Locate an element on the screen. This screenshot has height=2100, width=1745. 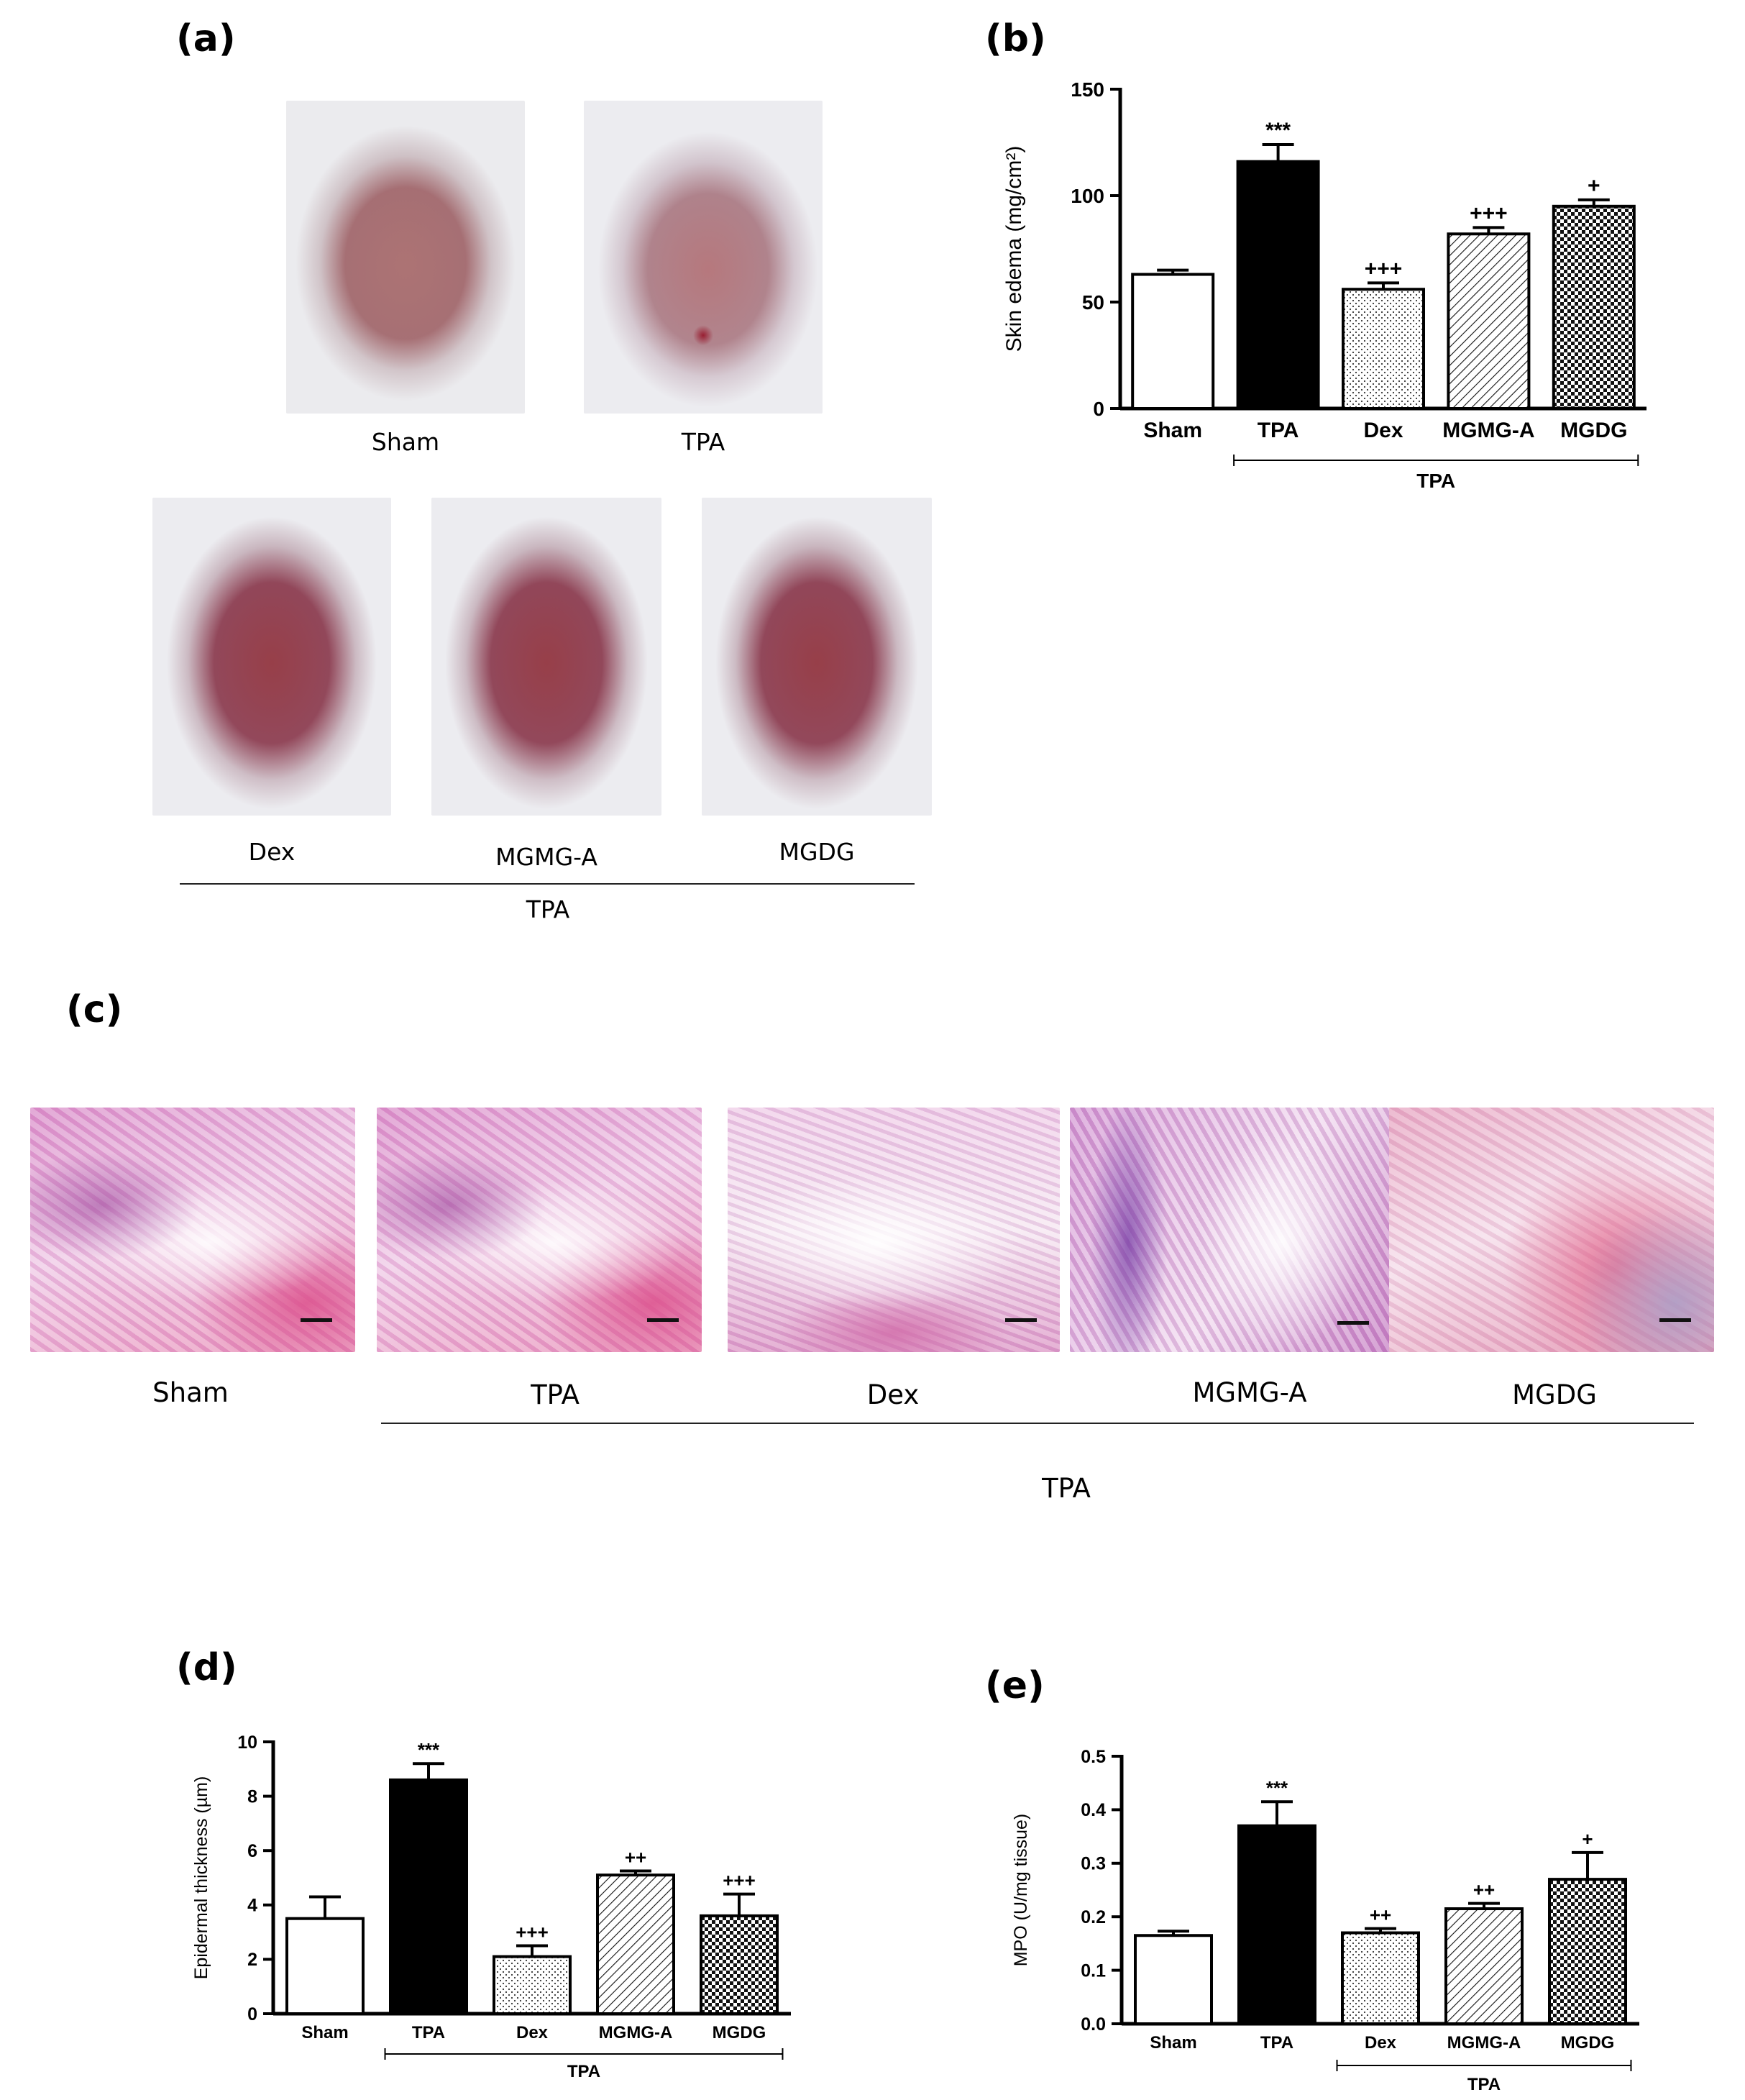
photo-label-sham: Sham is located at coordinates (406, 442).